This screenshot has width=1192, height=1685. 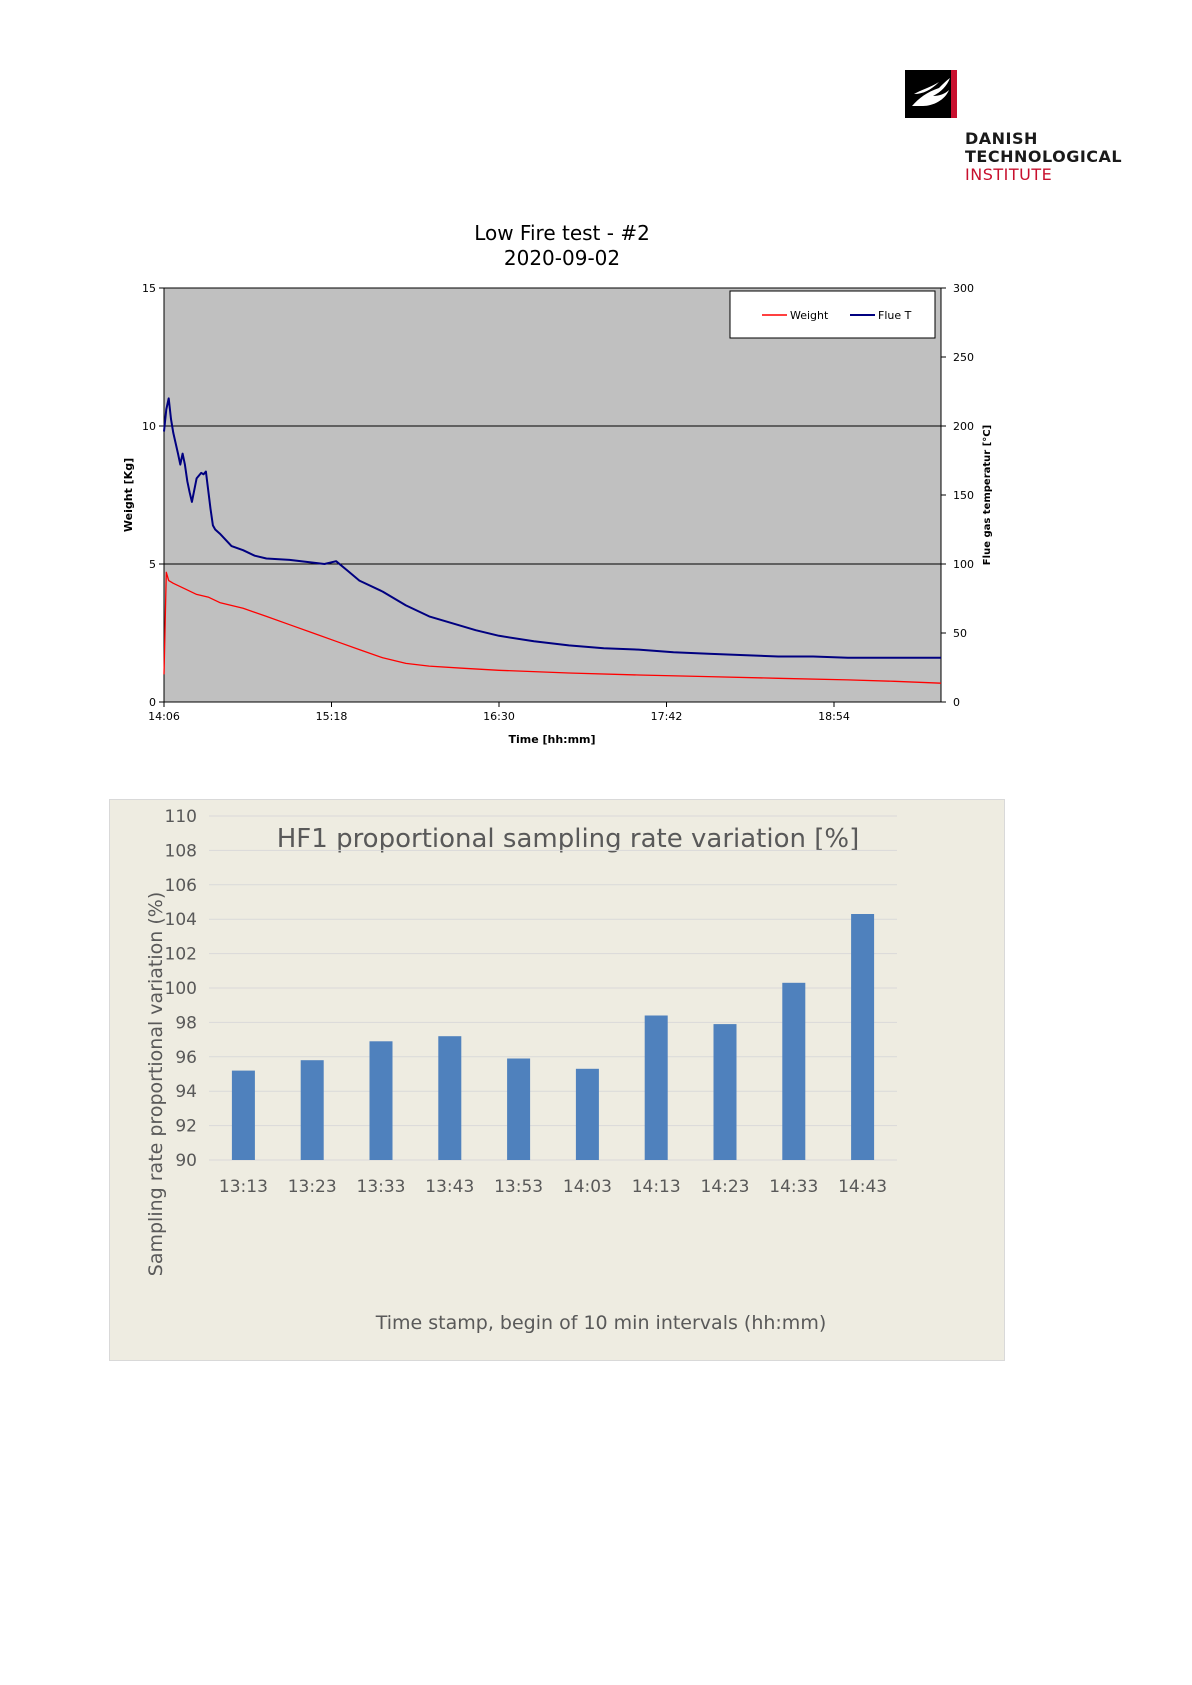 What do you see at coordinates (332, 716) in the screenshot?
I see `x-tick-label: 15:18` at bounding box center [332, 716].